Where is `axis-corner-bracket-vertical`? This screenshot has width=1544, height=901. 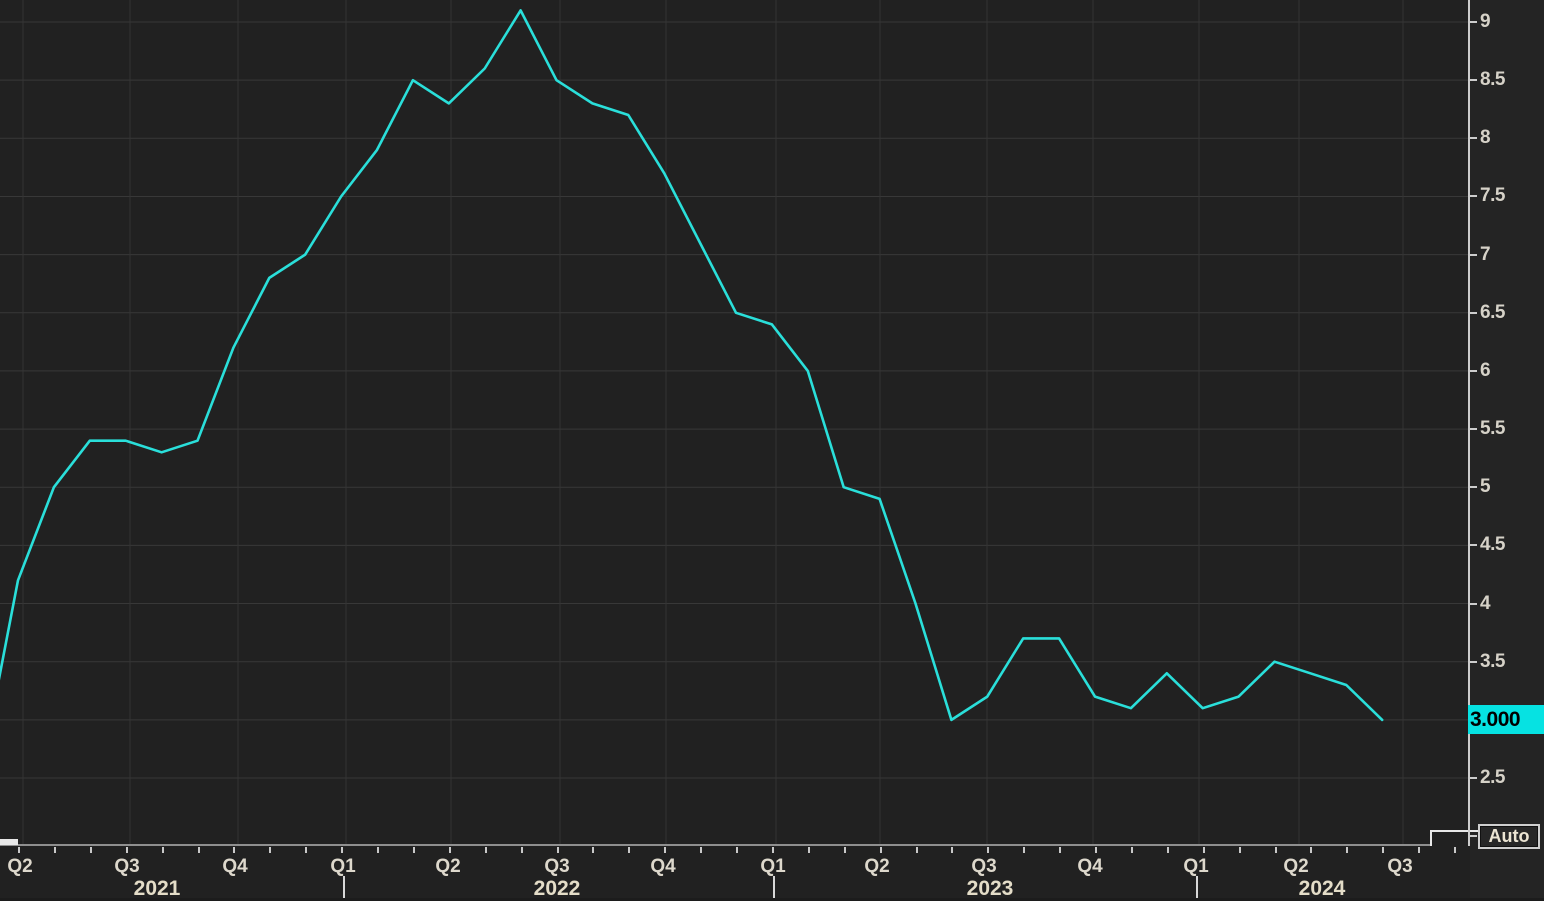
axis-corner-bracket-vertical is located at coordinates (1431, 838).